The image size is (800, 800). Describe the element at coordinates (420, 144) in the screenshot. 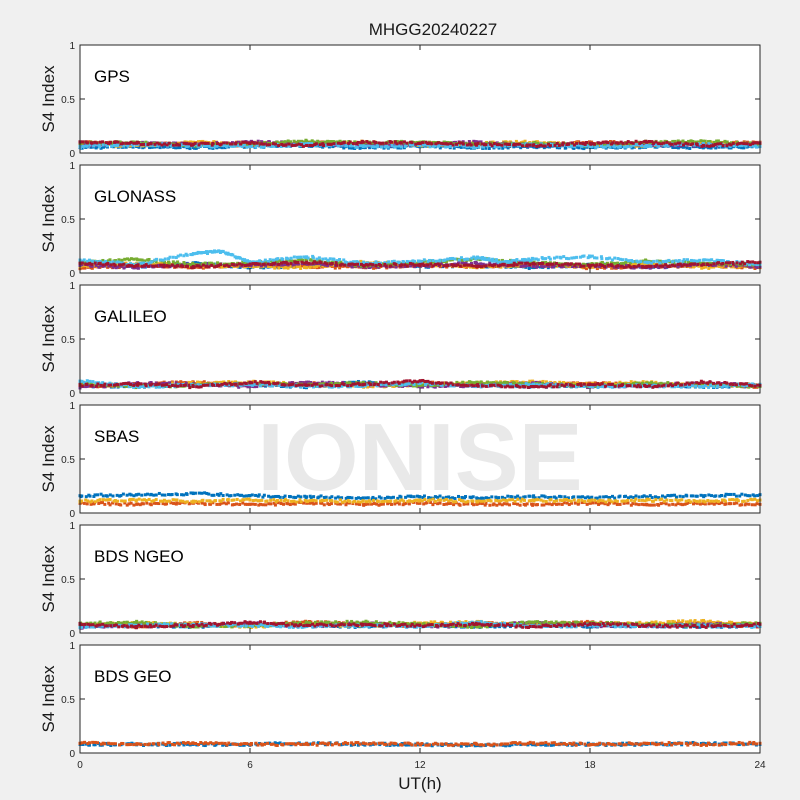

I see `data-points` at that location.